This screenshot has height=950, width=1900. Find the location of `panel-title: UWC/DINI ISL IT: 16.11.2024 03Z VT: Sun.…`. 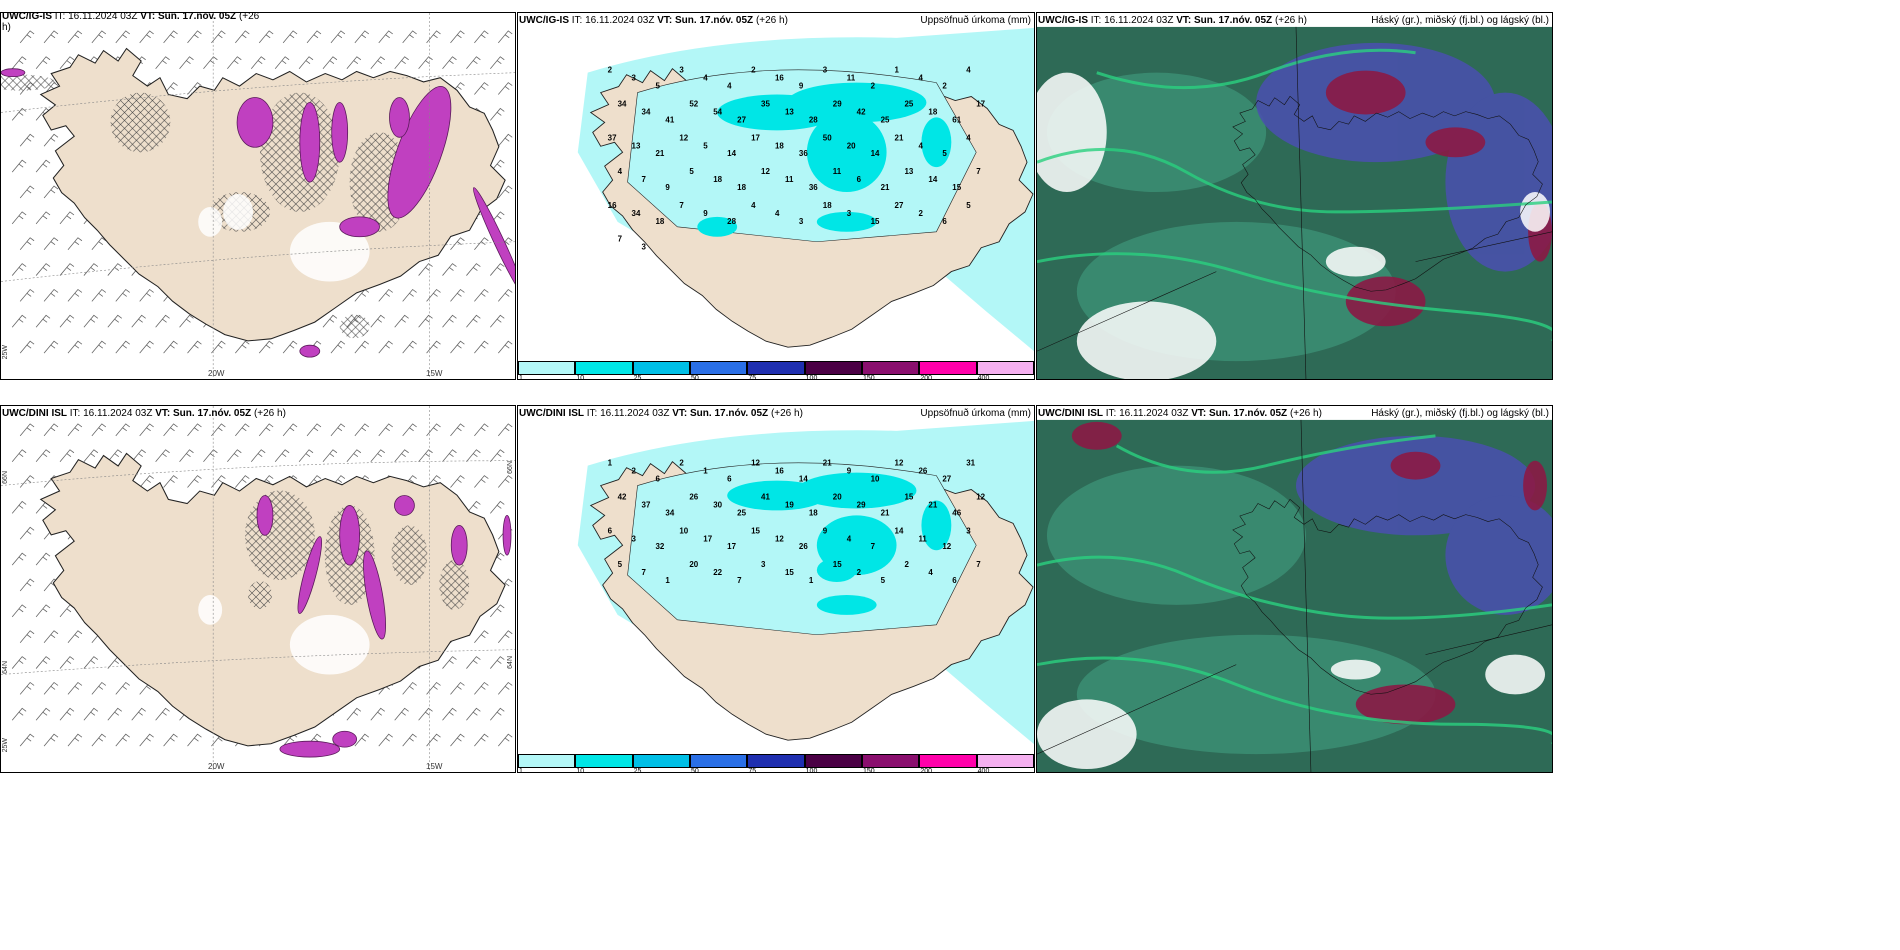

panel-title: UWC/DINI ISL IT: 16.11.2024 03Z VT: Sun.… is located at coordinates (144, 413).